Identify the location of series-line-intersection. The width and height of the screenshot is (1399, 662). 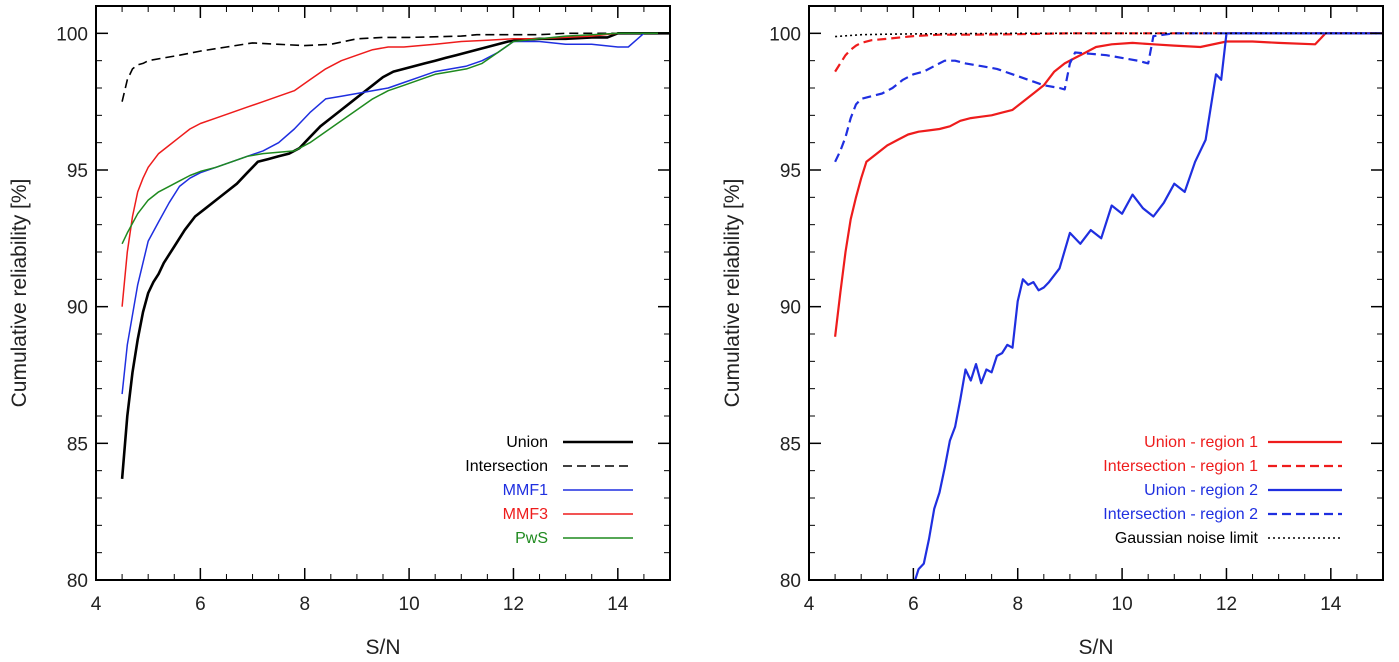
(395, 67).